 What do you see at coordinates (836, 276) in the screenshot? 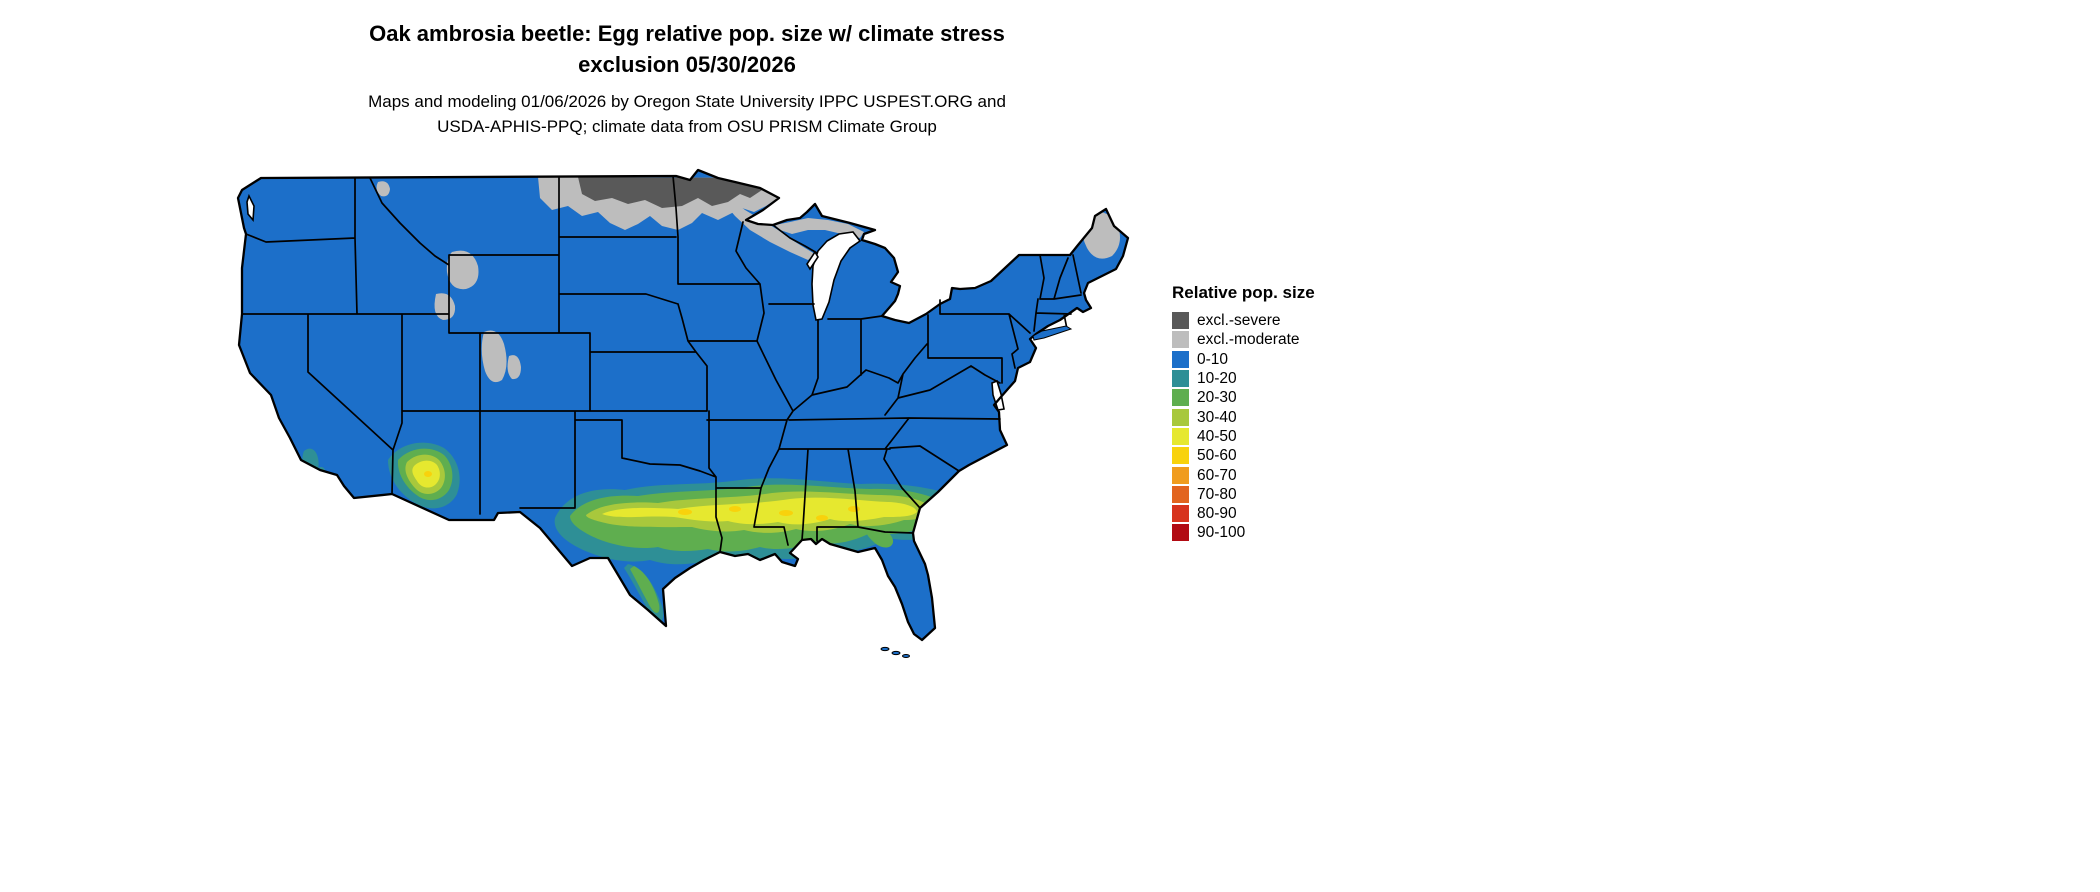
I see `lake-michigan` at bounding box center [836, 276].